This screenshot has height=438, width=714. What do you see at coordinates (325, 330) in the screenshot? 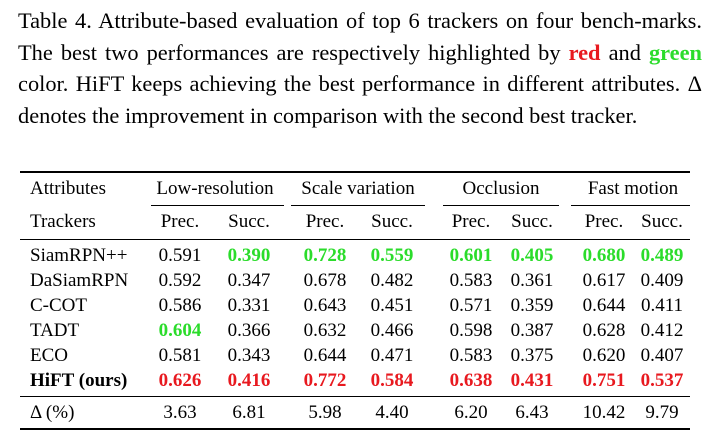
I see `metric-value: 0.632` at bounding box center [325, 330].